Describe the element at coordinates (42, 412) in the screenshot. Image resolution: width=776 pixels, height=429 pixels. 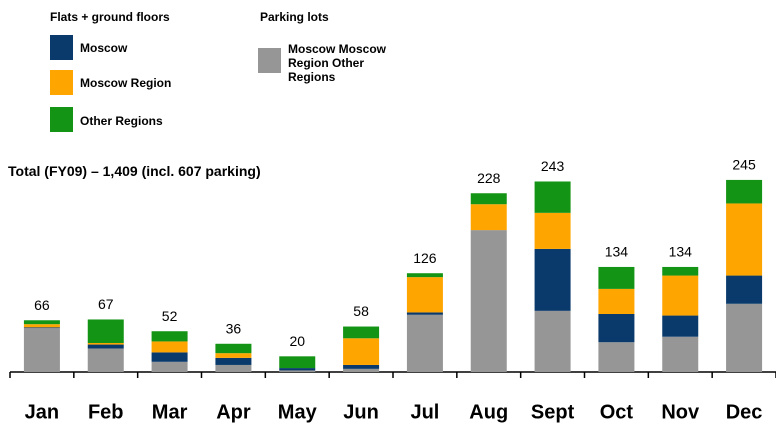
I see `x-tick-label: Jan` at that location.